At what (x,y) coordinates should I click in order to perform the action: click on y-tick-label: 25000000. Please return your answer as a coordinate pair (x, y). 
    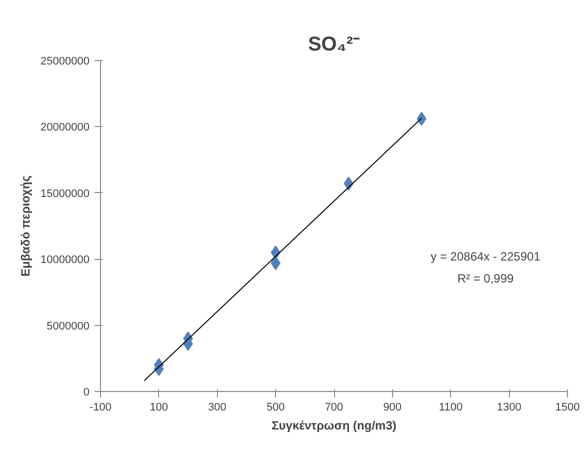
    Looking at the image, I should click on (65, 62).